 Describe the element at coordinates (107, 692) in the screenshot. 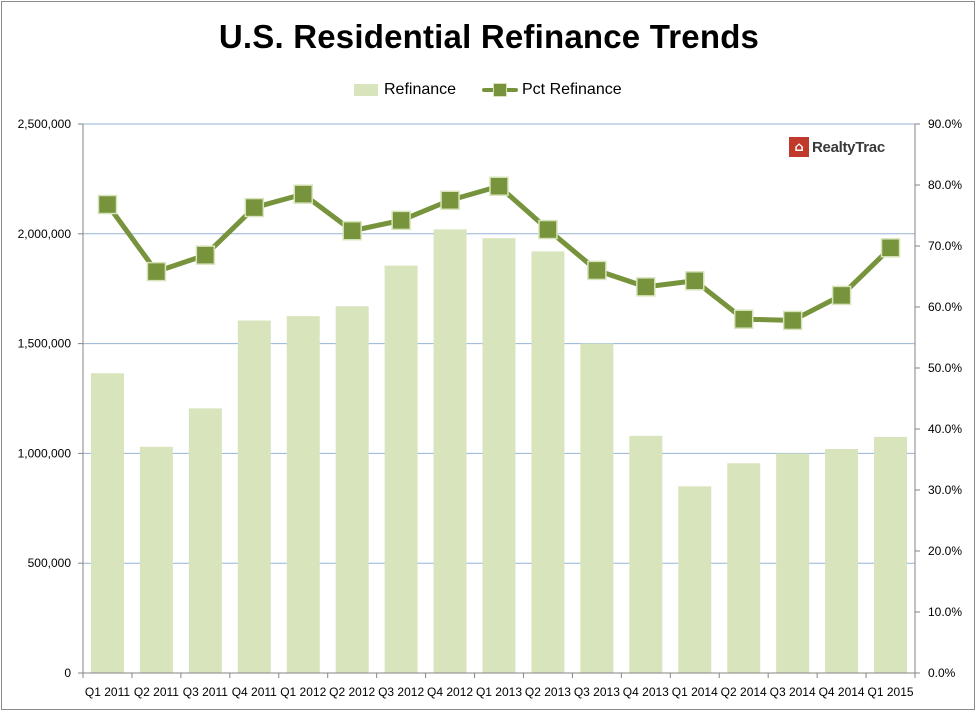

I see `x-tick-label: Q1 2011` at that location.